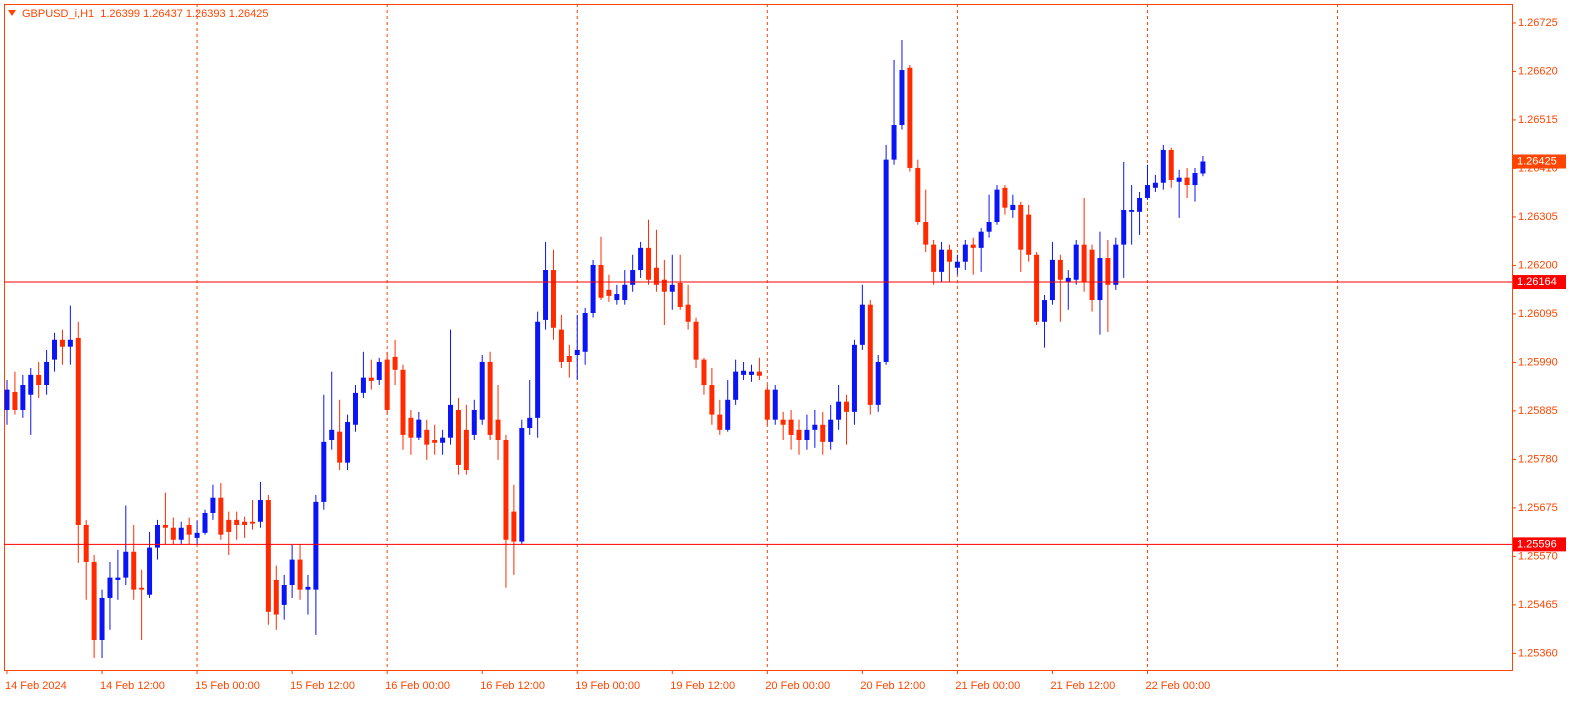  Describe the element at coordinates (702, 686) in the screenshot. I see `x-tick-label: 19 Feb 12:00` at that location.